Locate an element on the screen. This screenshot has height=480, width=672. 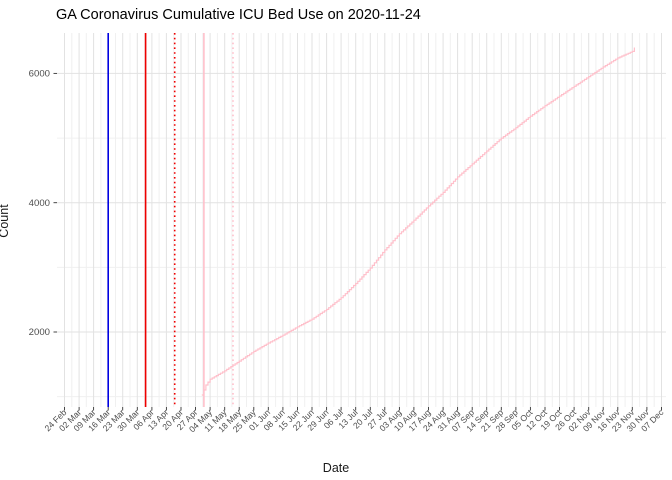
x-axis-title: Date is located at coordinates (336, 468).